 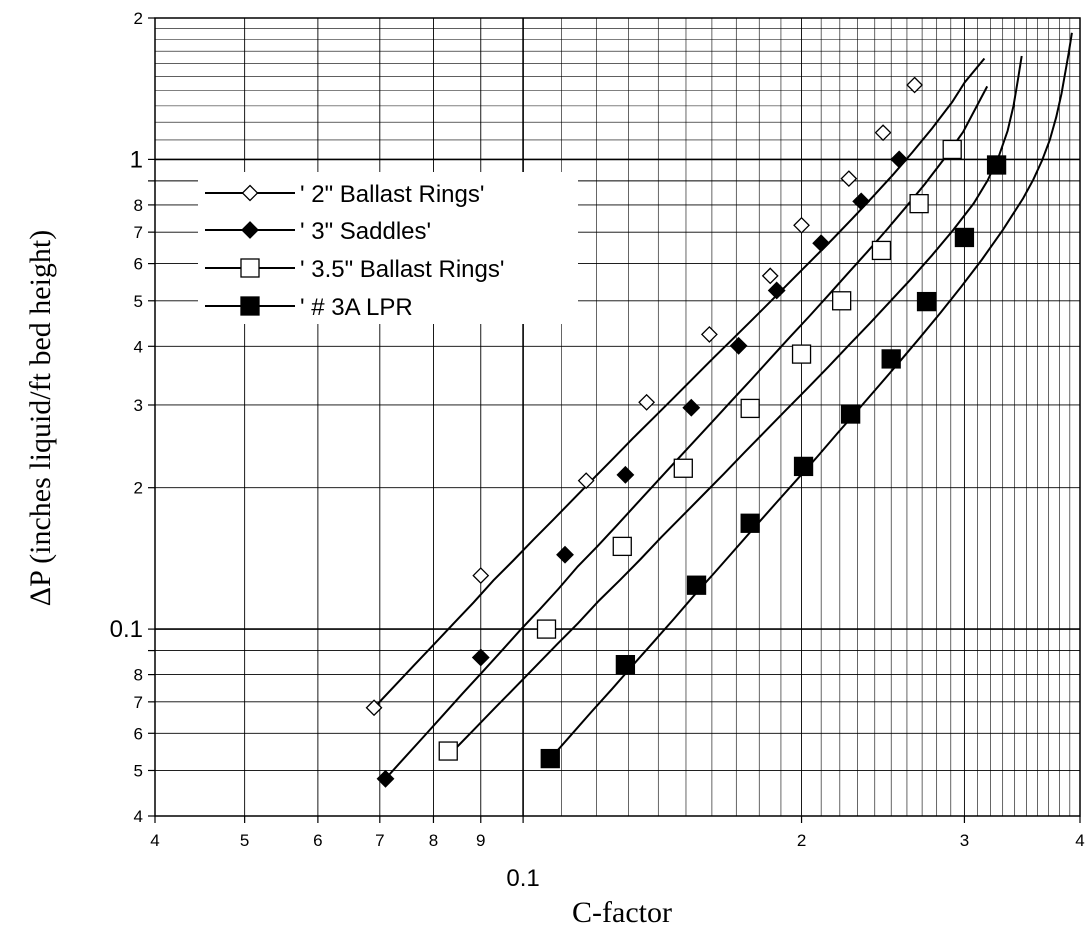 What do you see at coordinates (356, 307) in the screenshot?
I see `legend-label: ' # 3A LPR` at bounding box center [356, 307].